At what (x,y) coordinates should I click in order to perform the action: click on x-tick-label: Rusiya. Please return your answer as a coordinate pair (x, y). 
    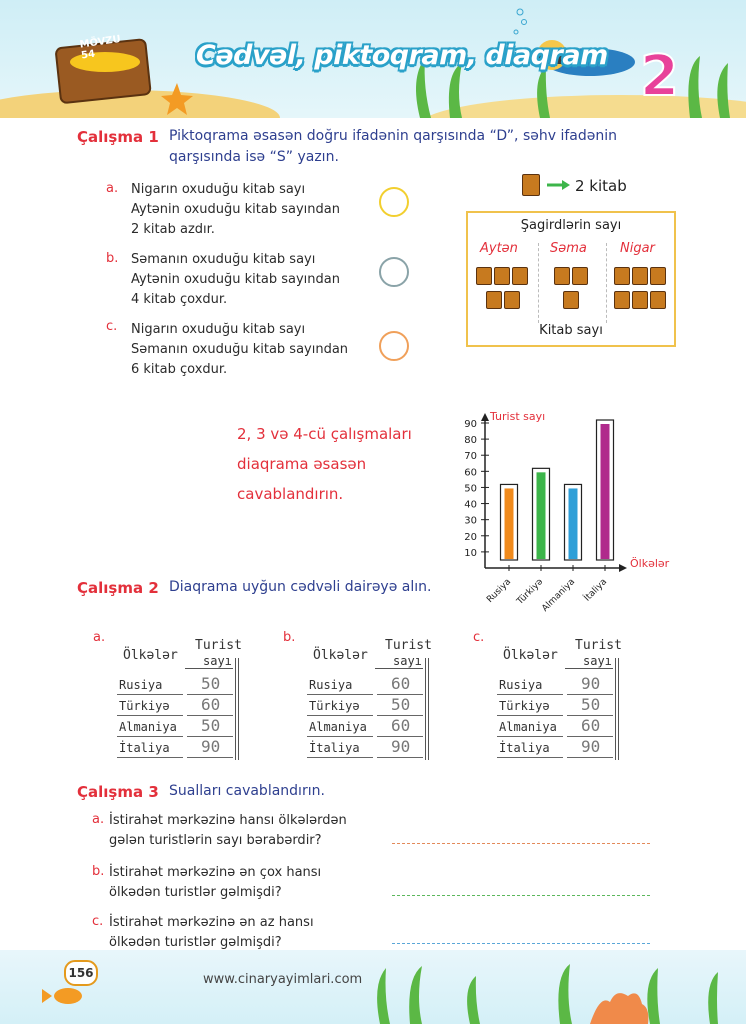
    Looking at the image, I should click on (499, 591).